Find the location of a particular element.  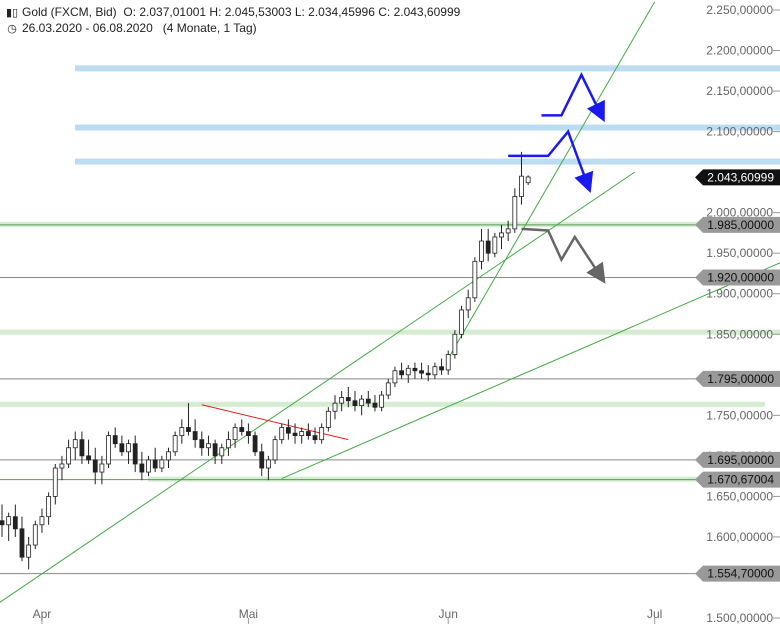

y-tick-label: 2.200,00000 is located at coordinates (739, 51).